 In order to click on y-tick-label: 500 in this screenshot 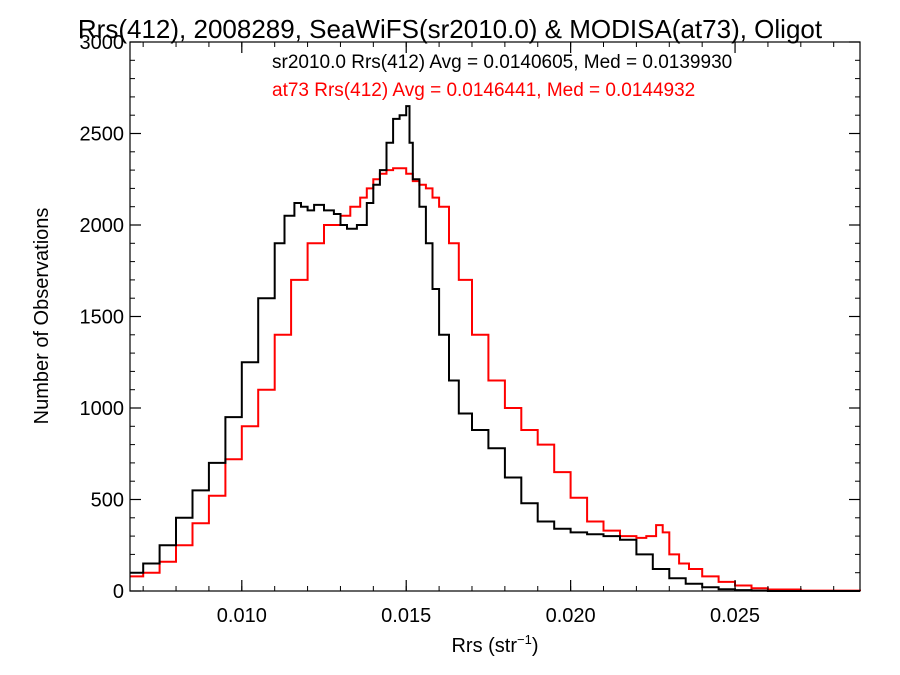, I will do `click(107, 501)`.